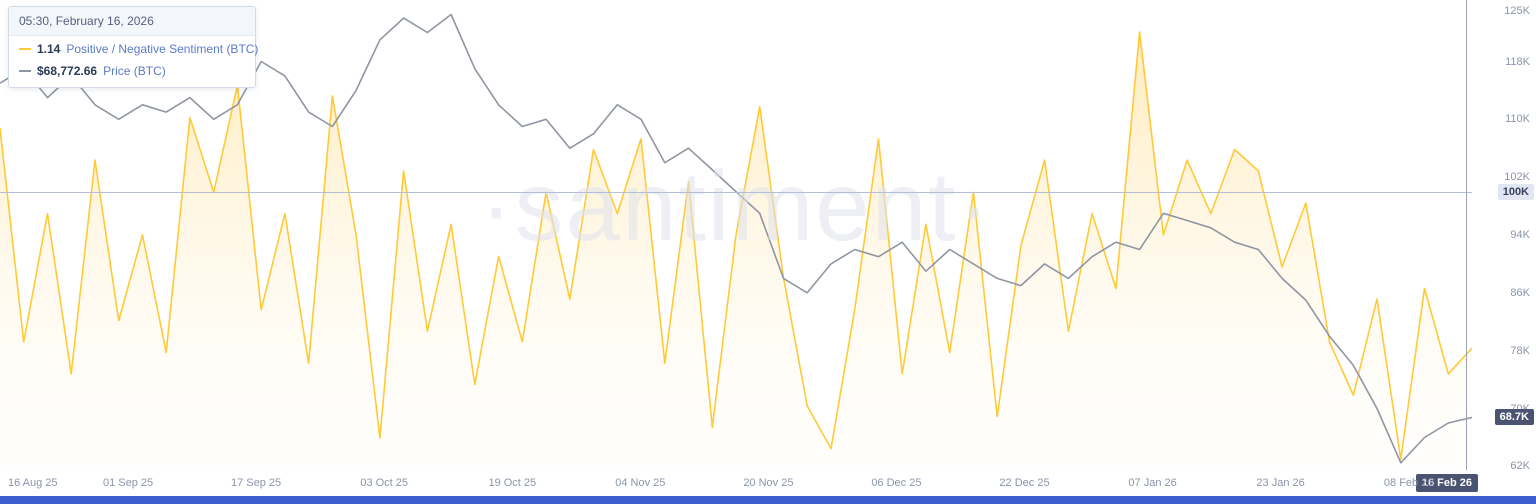 The height and width of the screenshot is (504, 1536). I want to click on y-axis-tick: 102K, so click(1517, 177).